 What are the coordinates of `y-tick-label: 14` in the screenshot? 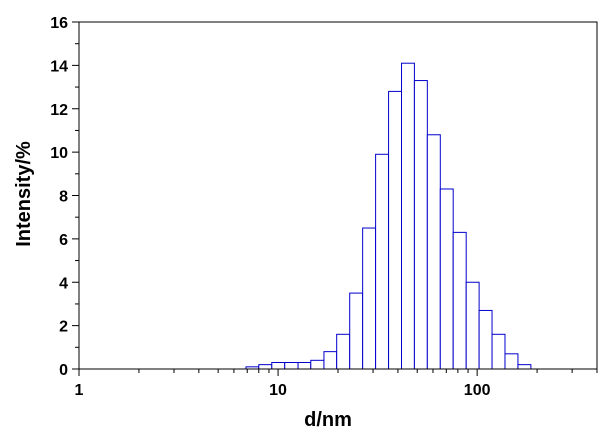 It's located at (59, 66).